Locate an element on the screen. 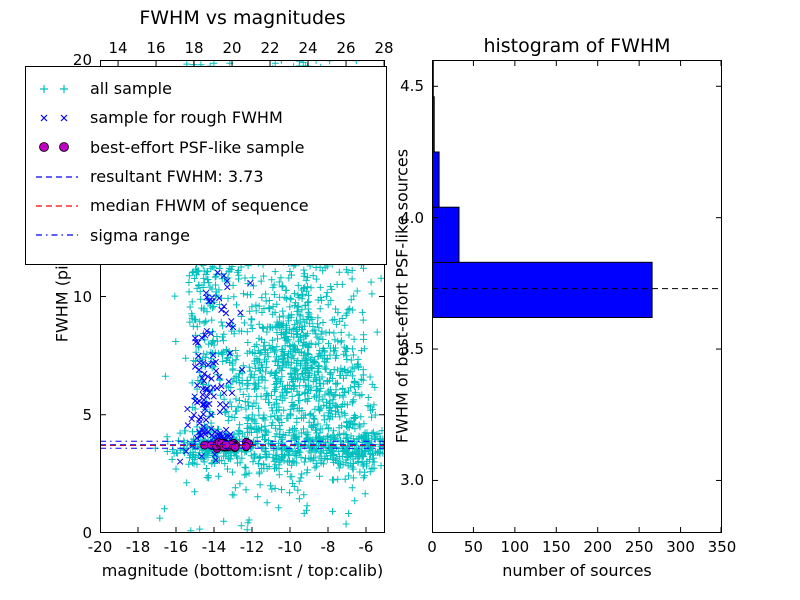 The height and width of the screenshot is (600, 800). left-x-tick-label: -8 is located at coordinates (328, 547).